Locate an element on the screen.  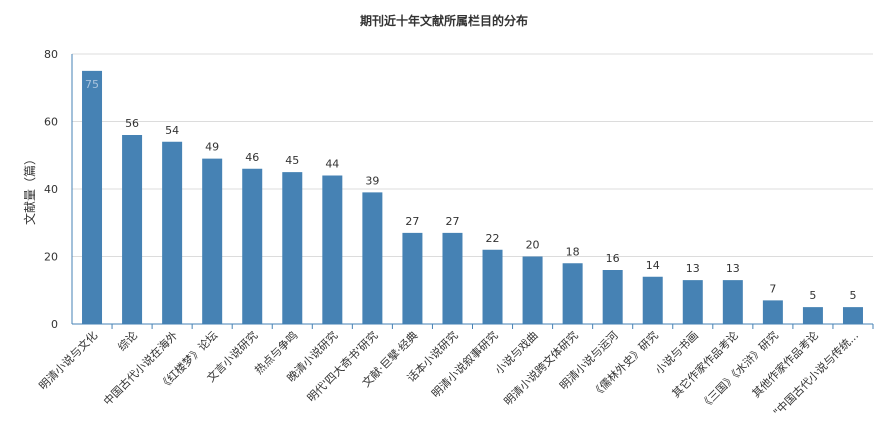
x-tick-label: 明代'四大奇书'研究 is located at coordinates (342, 366).